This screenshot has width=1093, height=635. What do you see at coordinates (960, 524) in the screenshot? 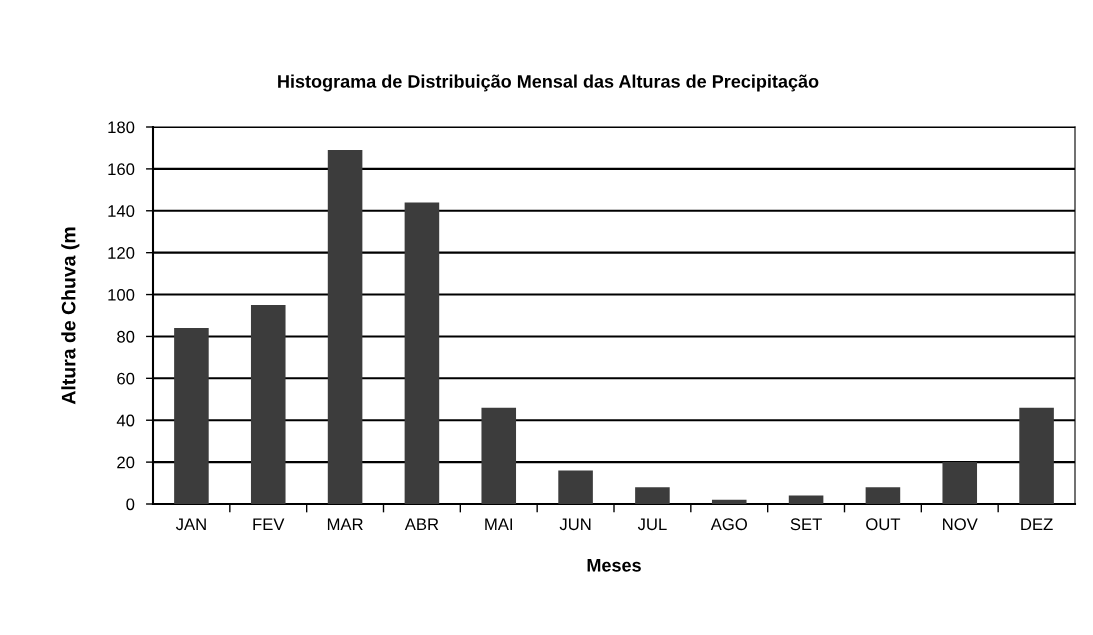
I see `x-tick-label: NOV` at bounding box center [960, 524].